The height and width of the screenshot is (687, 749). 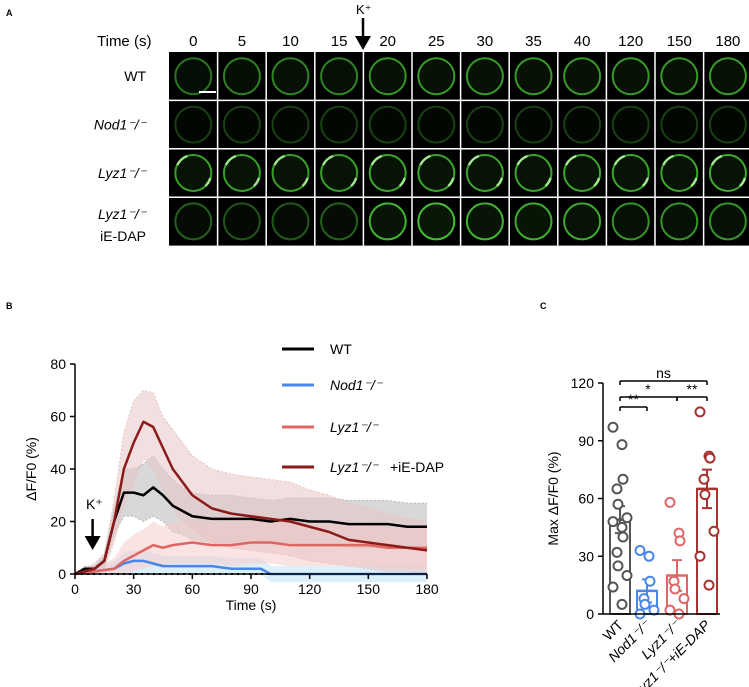 I want to click on panel-b-letter: B, so click(x=9, y=306).